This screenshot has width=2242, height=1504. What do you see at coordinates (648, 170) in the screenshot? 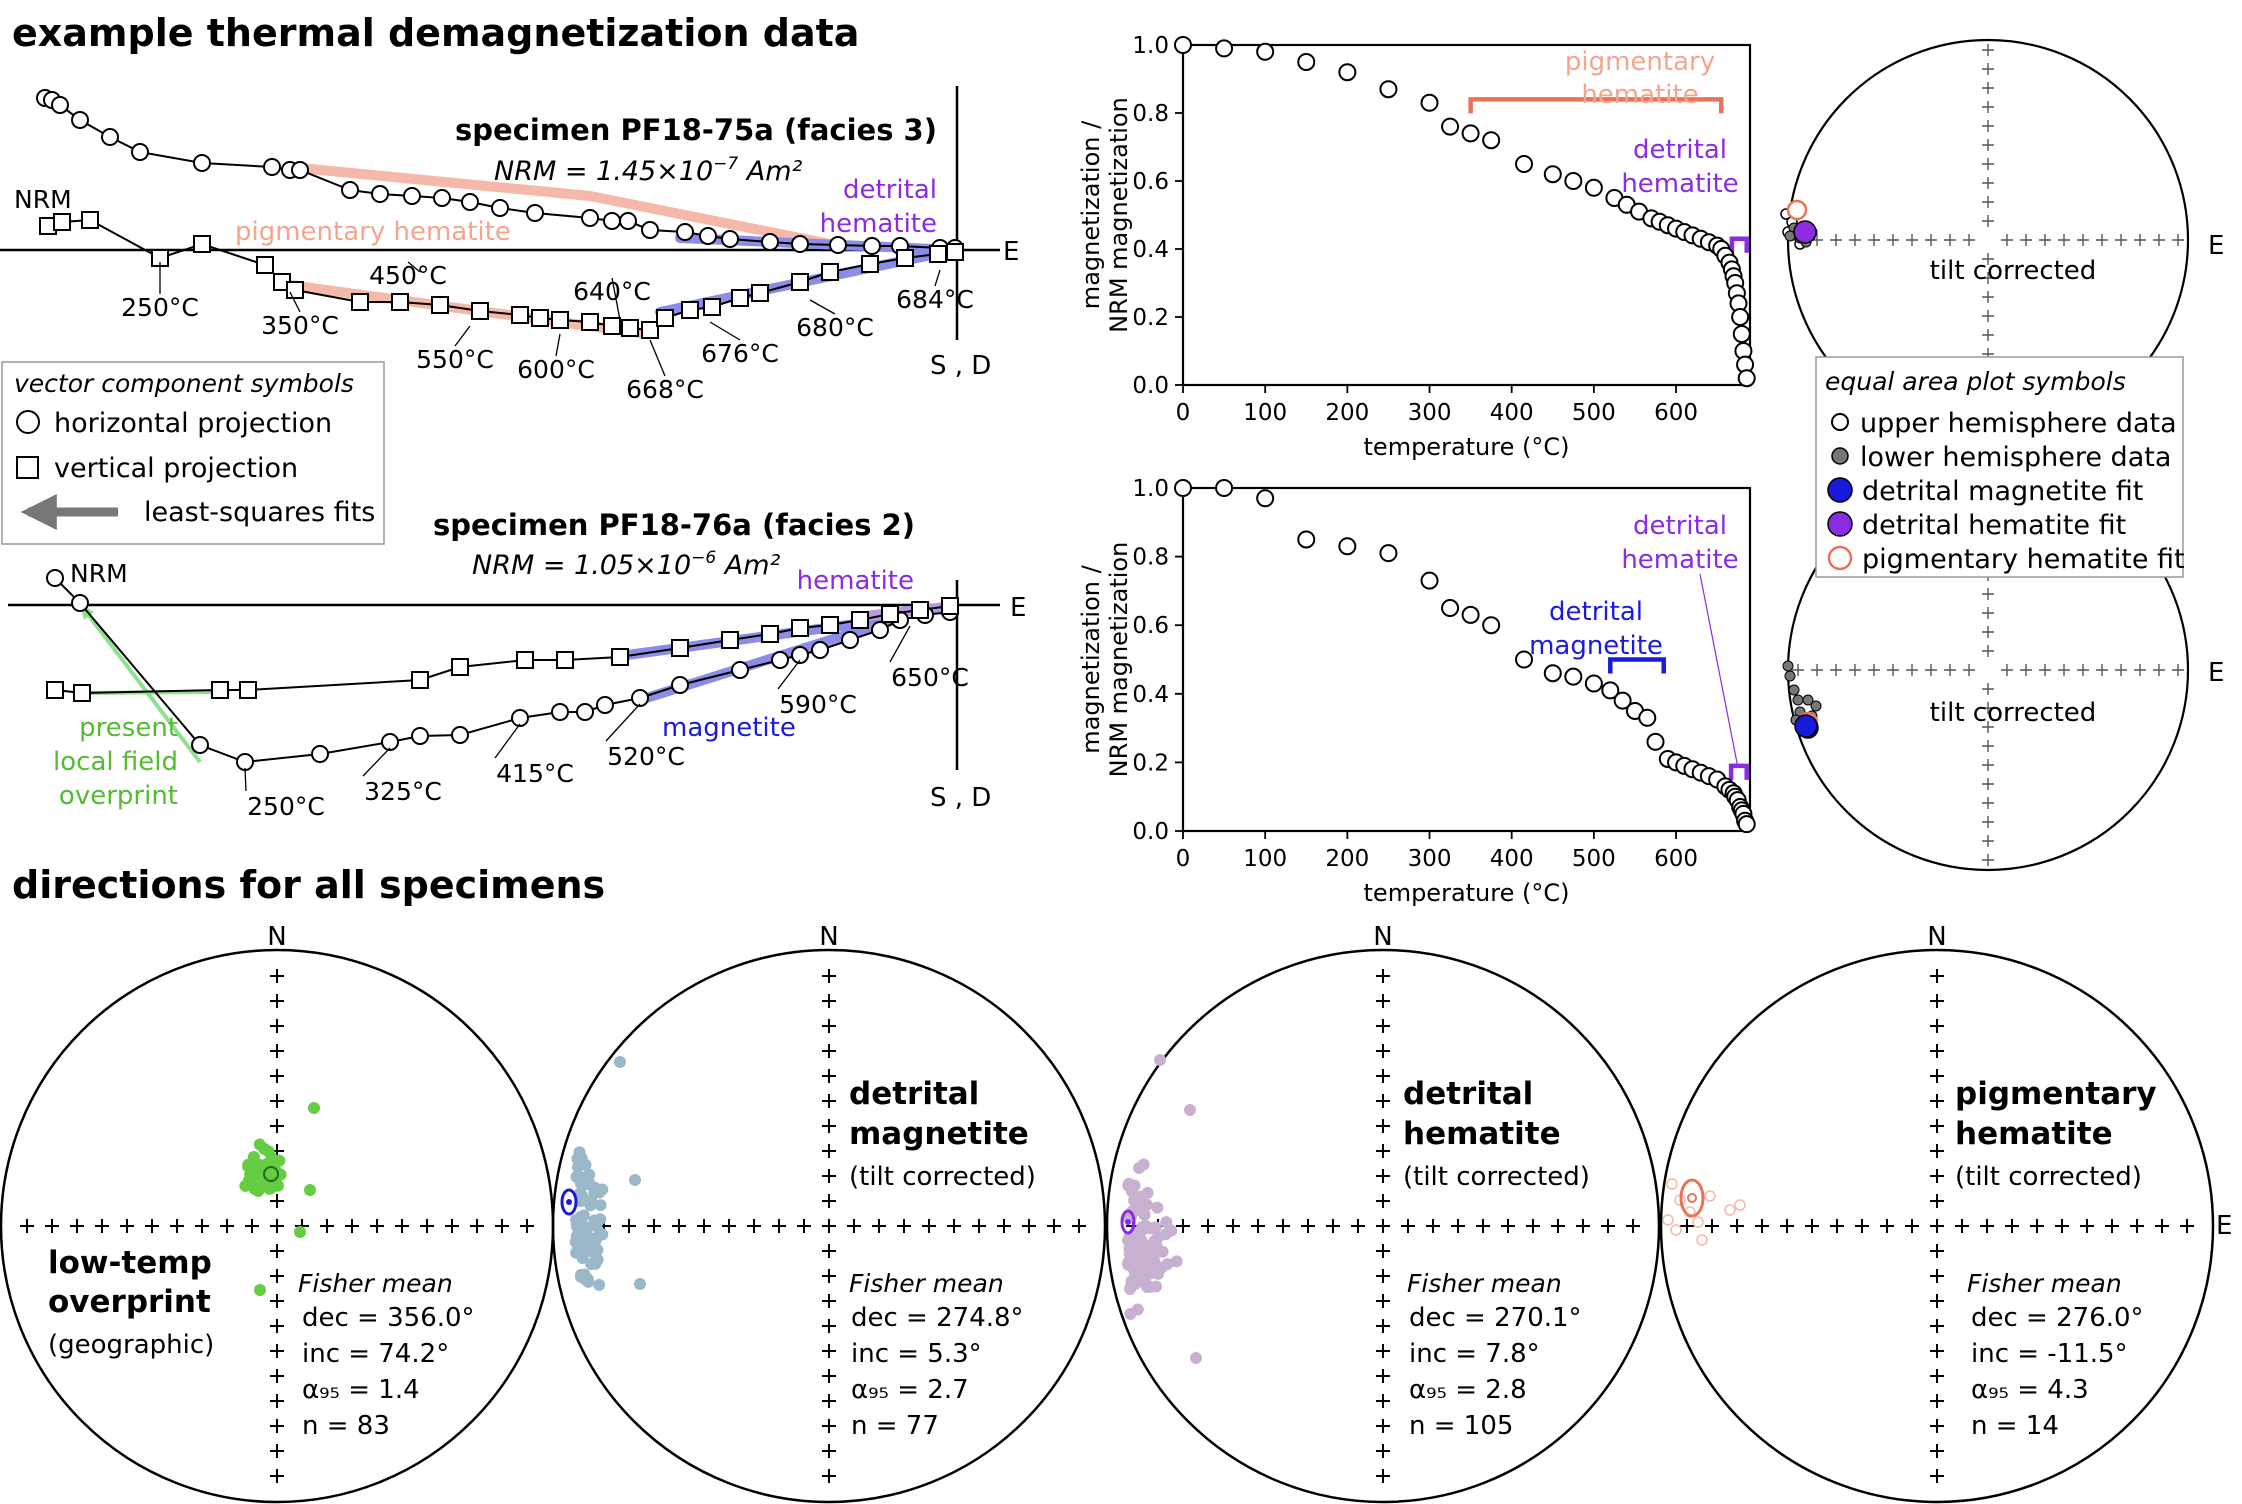
I see `zij75-nrm: NRM = 1.45×10−7 Am²` at bounding box center [648, 170].